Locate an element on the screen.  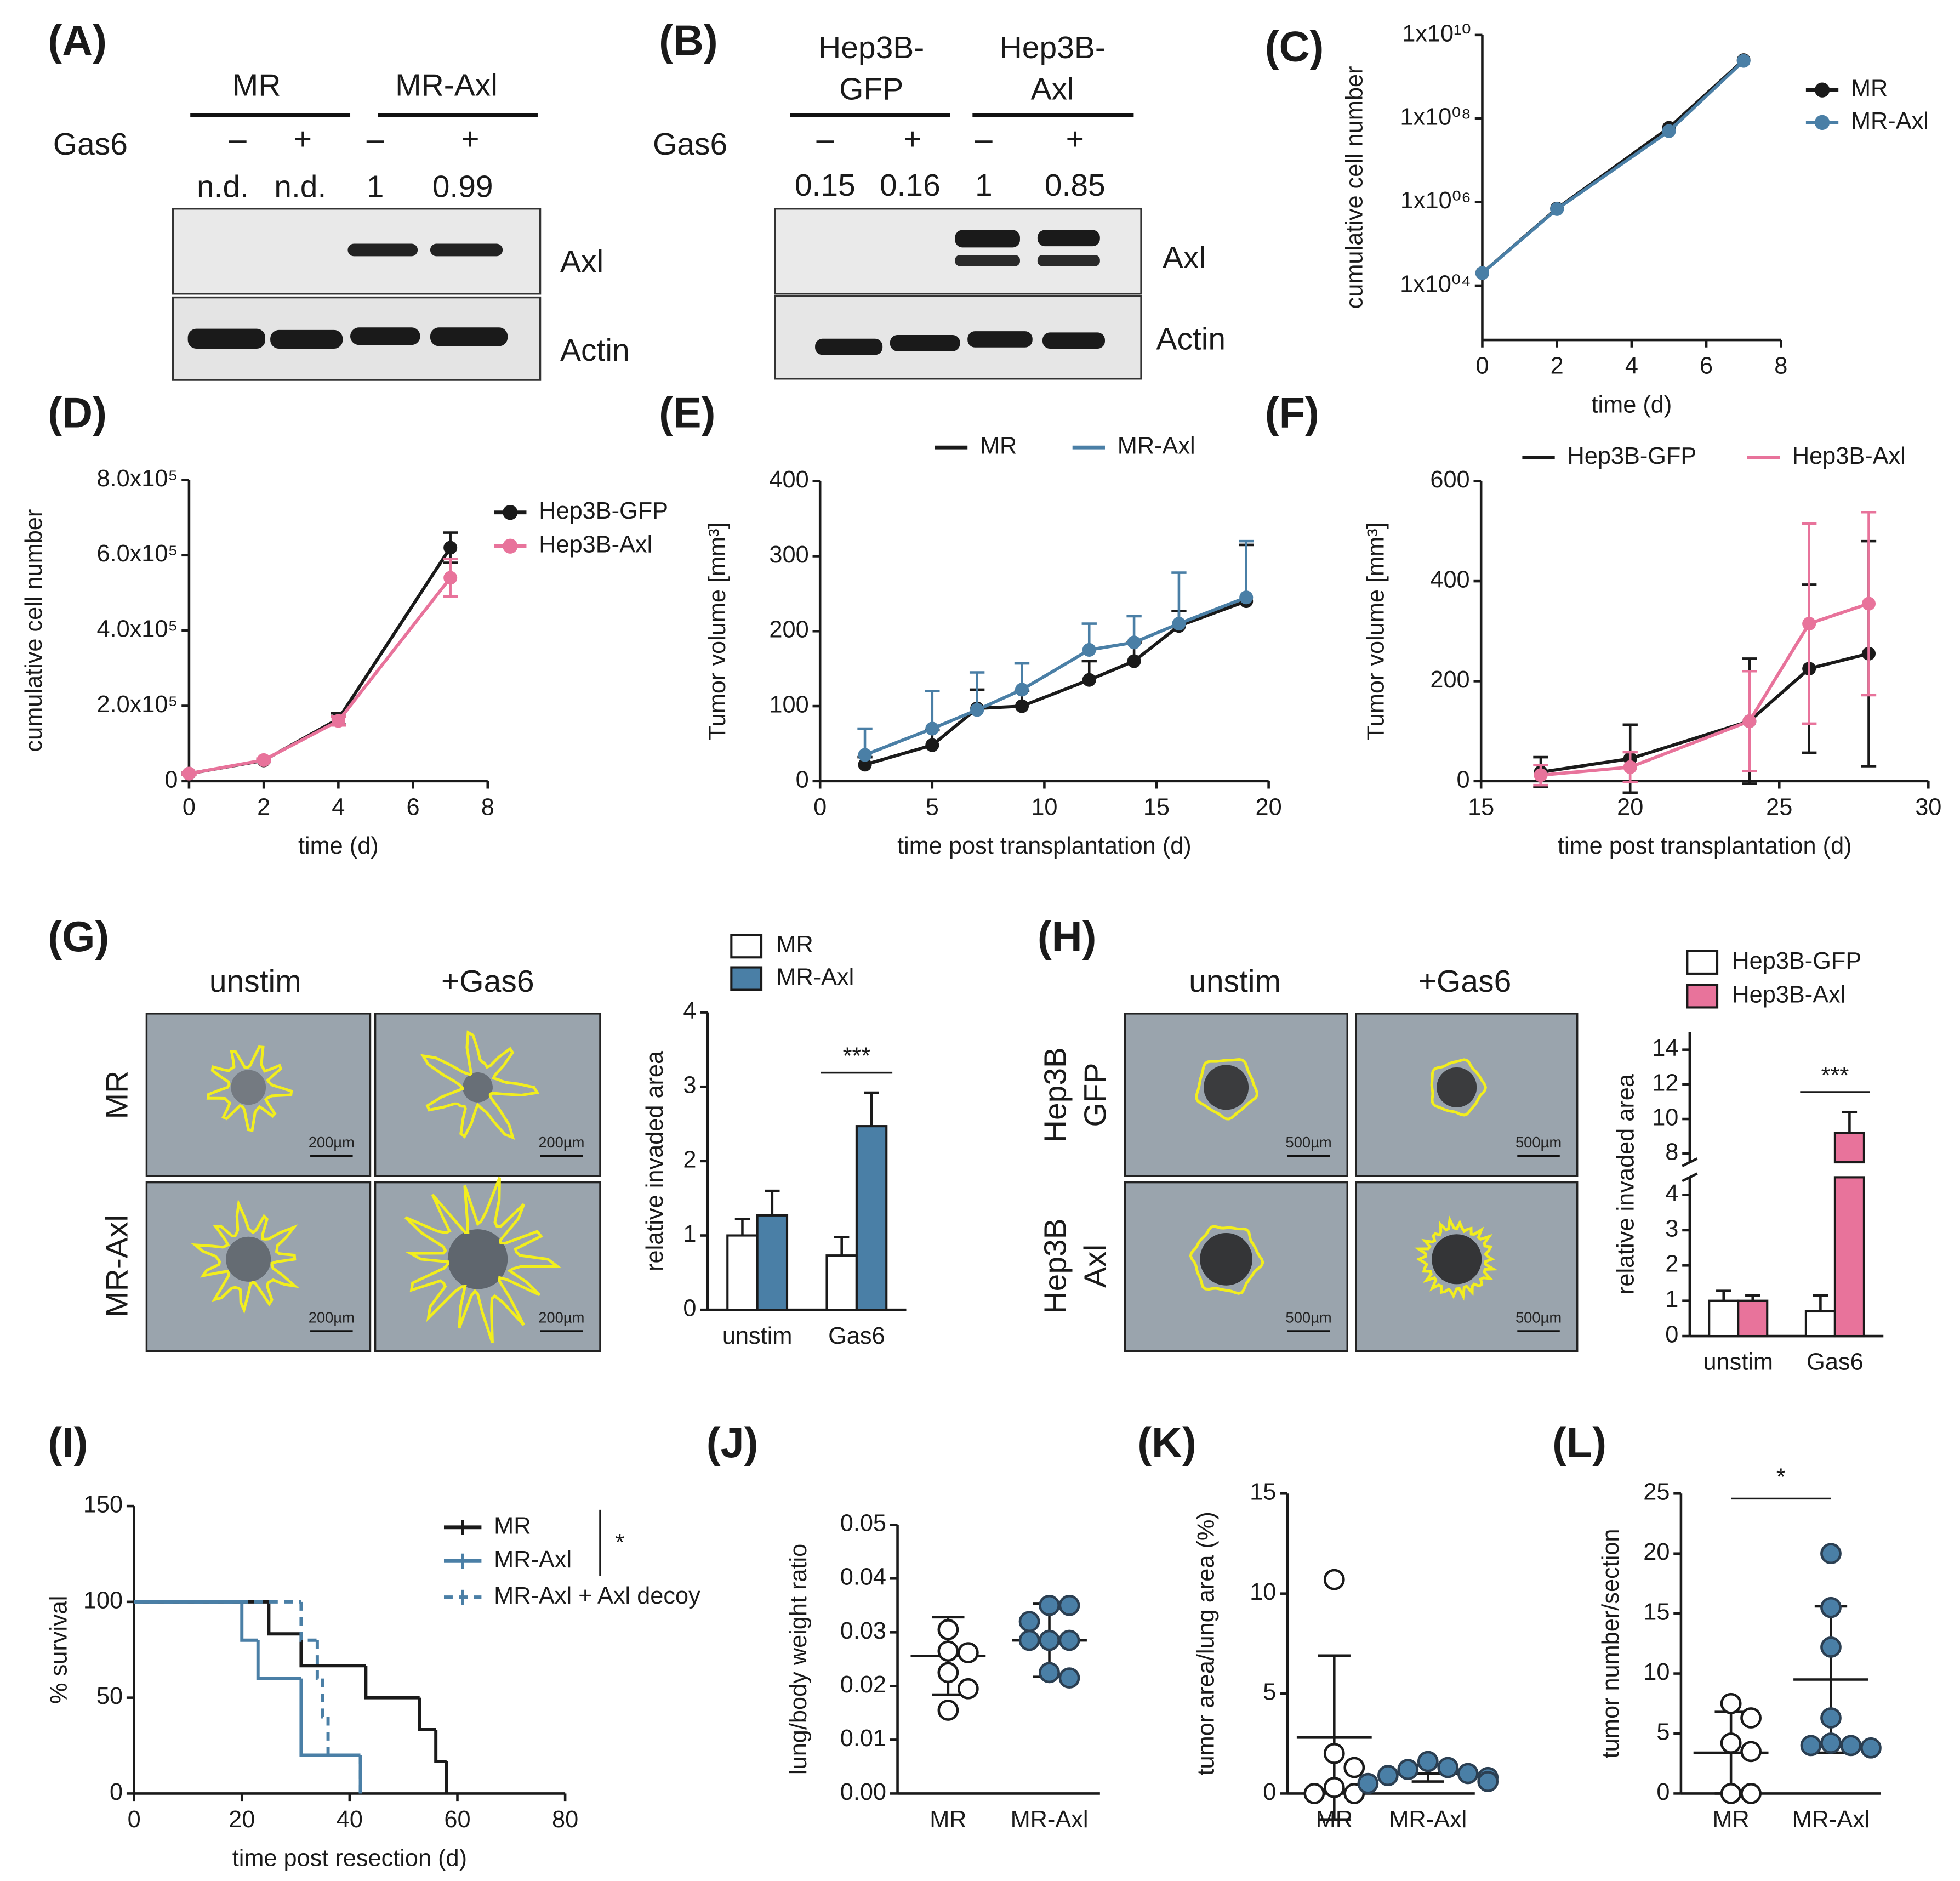
legend-label: MR is located at coordinates (794, 945).